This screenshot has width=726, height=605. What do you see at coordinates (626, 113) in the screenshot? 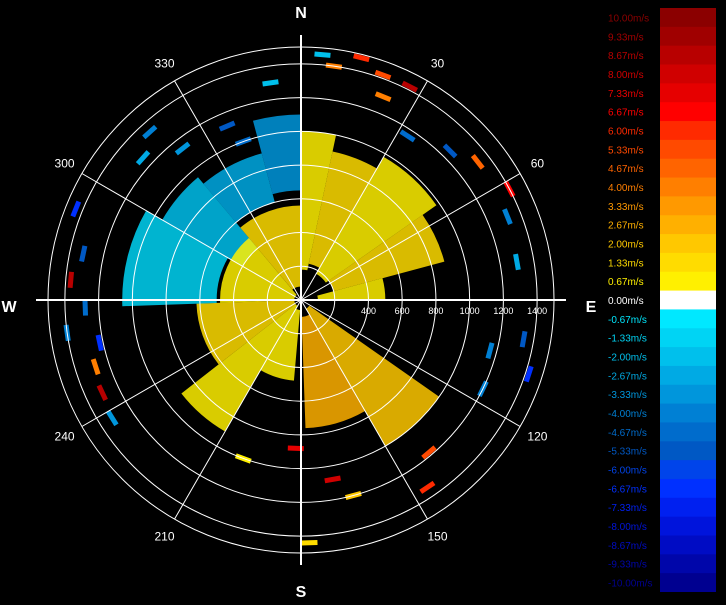
I see `colorbar-label: 6.67m/s` at bounding box center [626, 113].